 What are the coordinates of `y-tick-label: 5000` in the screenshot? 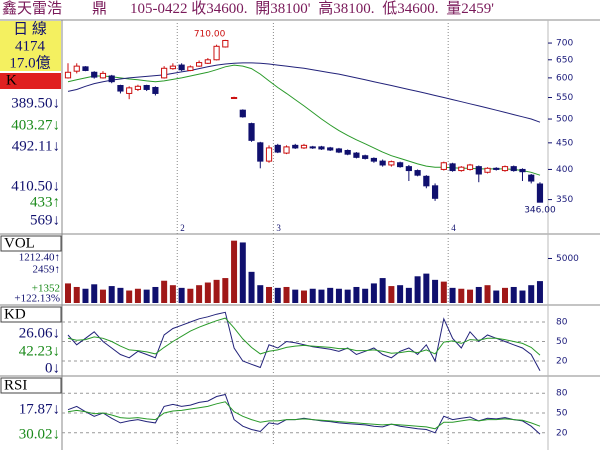 It's located at (567, 259).